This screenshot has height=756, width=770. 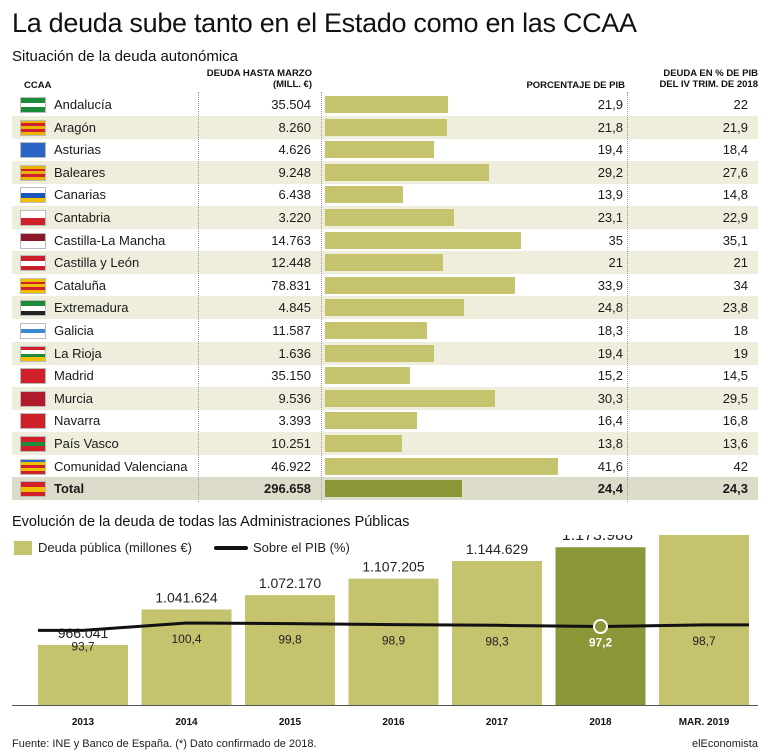 What do you see at coordinates (385, 420) in the screenshot?
I see `table-row: Navarra 3.393 16,4 16,8` at bounding box center [385, 420].